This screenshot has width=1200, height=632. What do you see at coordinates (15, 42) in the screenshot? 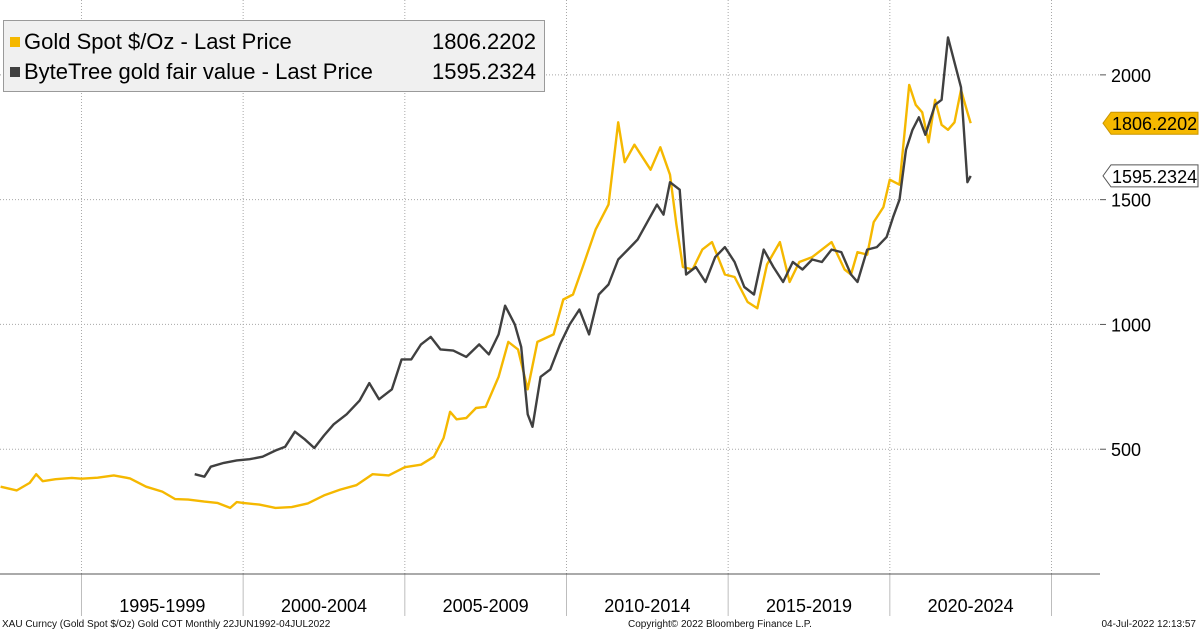
I see `legend-swatch-gold` at bounding box center [15, 42].